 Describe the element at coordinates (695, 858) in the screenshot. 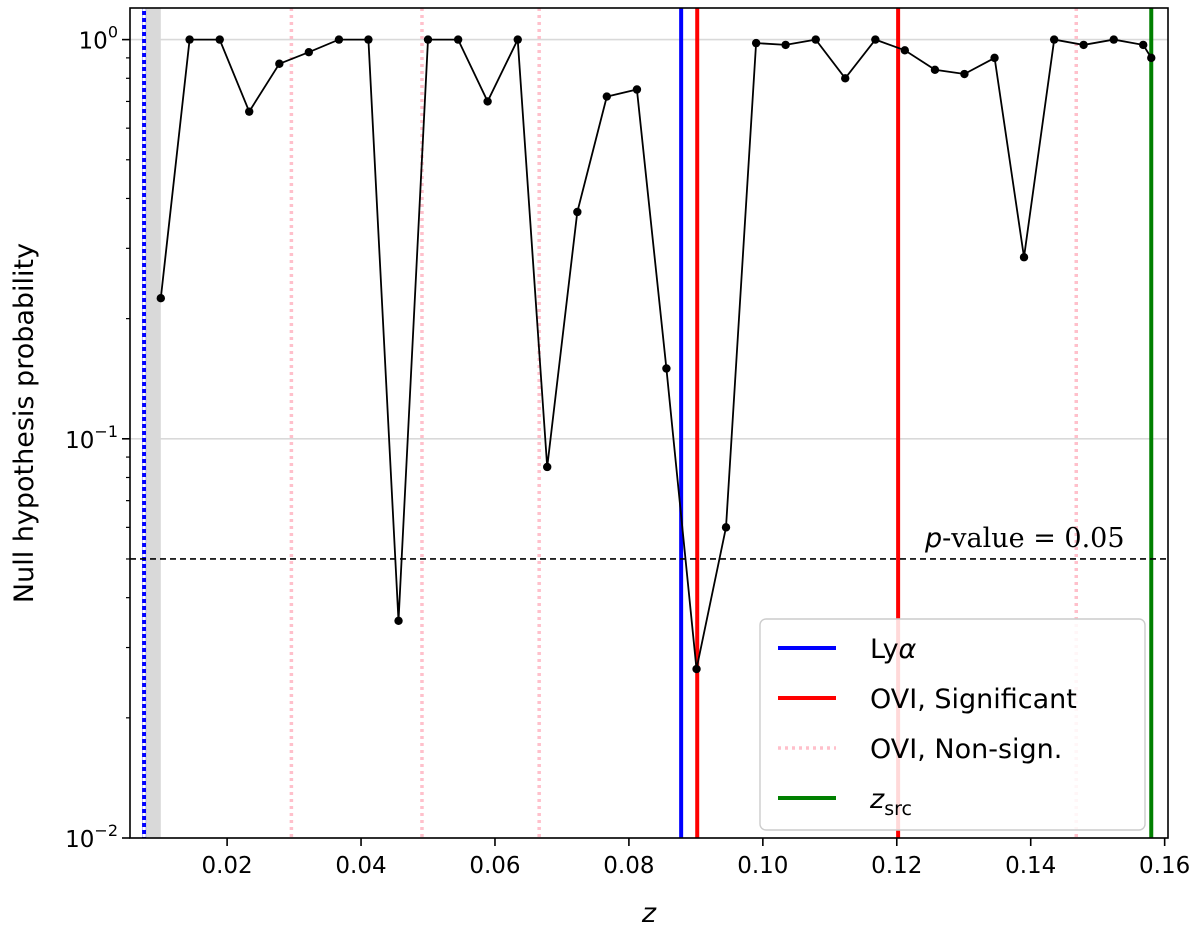

I see `x-axis: 0.02 0.04 0.06 0.08 0.10 0.12 0.14 0.16` at that location.